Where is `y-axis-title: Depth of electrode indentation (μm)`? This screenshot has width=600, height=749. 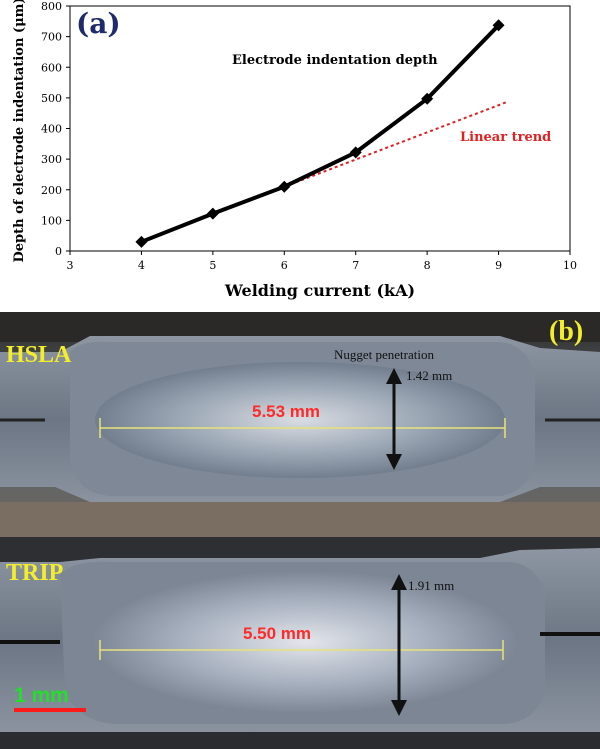 y-axis-title: Depth of electrode indentation (μm) is located at coordinates (19, 131).